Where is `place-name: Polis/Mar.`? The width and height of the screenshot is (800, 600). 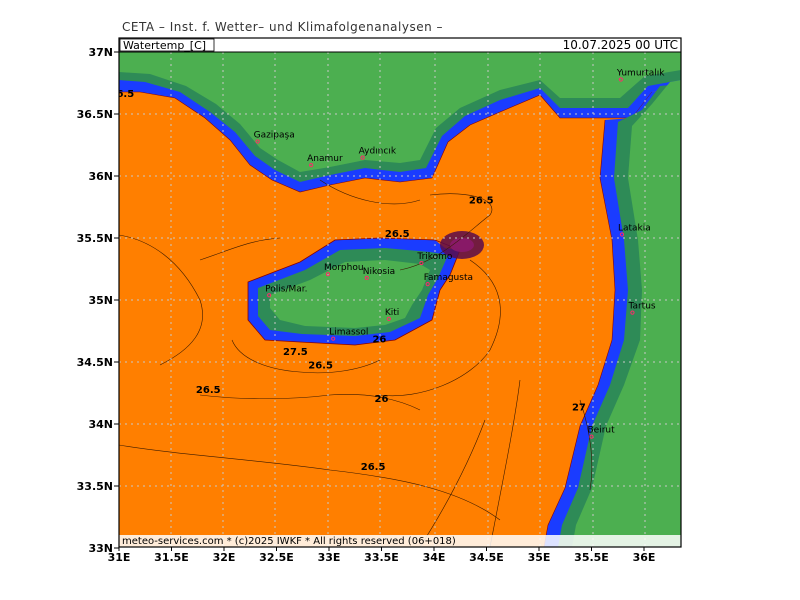 place-name: Polis/Mar. is located at coordinates (286, 289).